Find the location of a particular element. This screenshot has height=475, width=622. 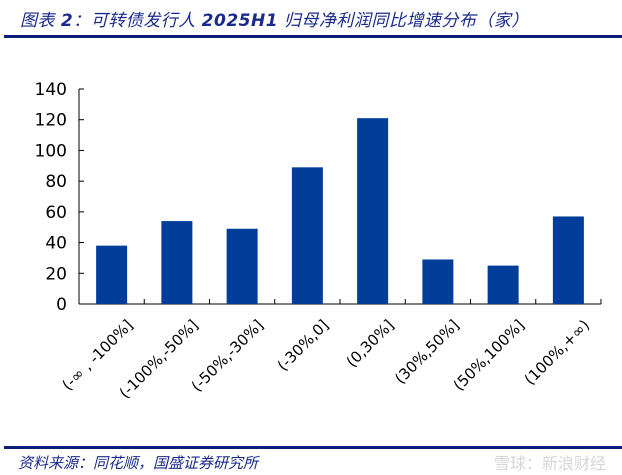

title-colon: ： is located at coordinates (82, 21).